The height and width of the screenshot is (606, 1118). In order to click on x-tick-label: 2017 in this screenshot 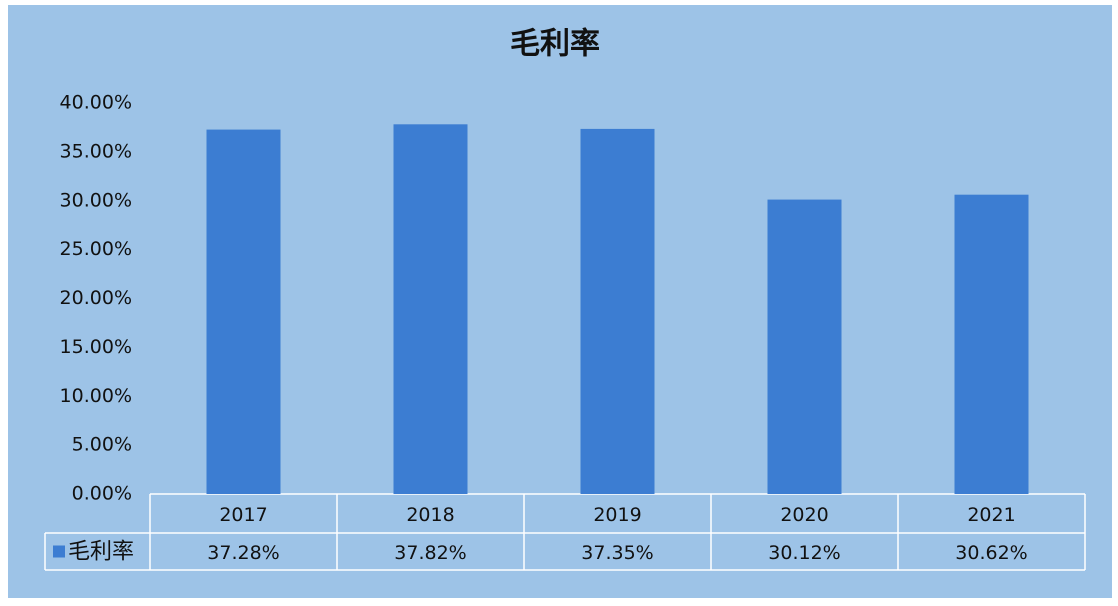, I will do `click(243, 515)`.